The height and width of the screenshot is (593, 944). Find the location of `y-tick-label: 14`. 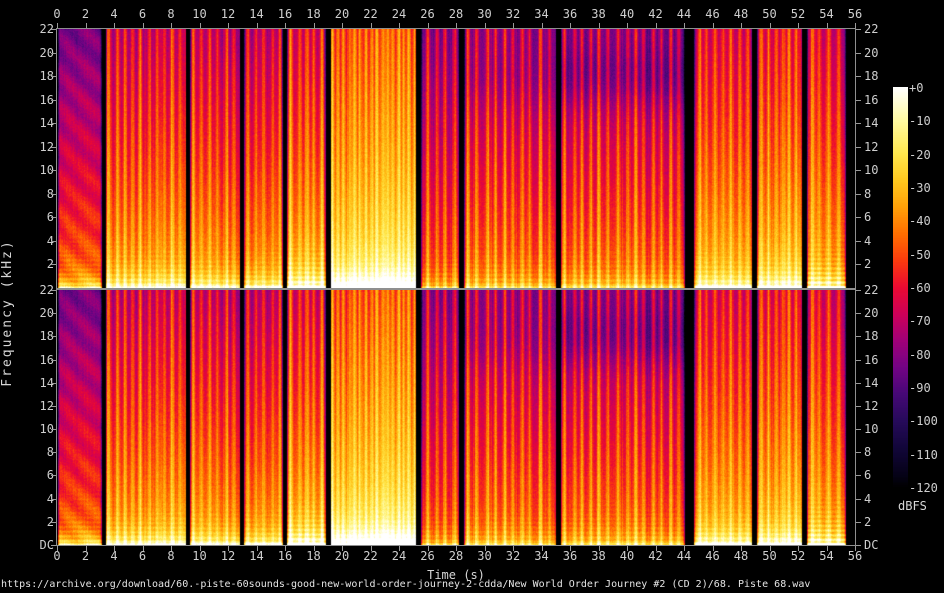

y-tick-label: 14 is located at coordinates (871, 382).